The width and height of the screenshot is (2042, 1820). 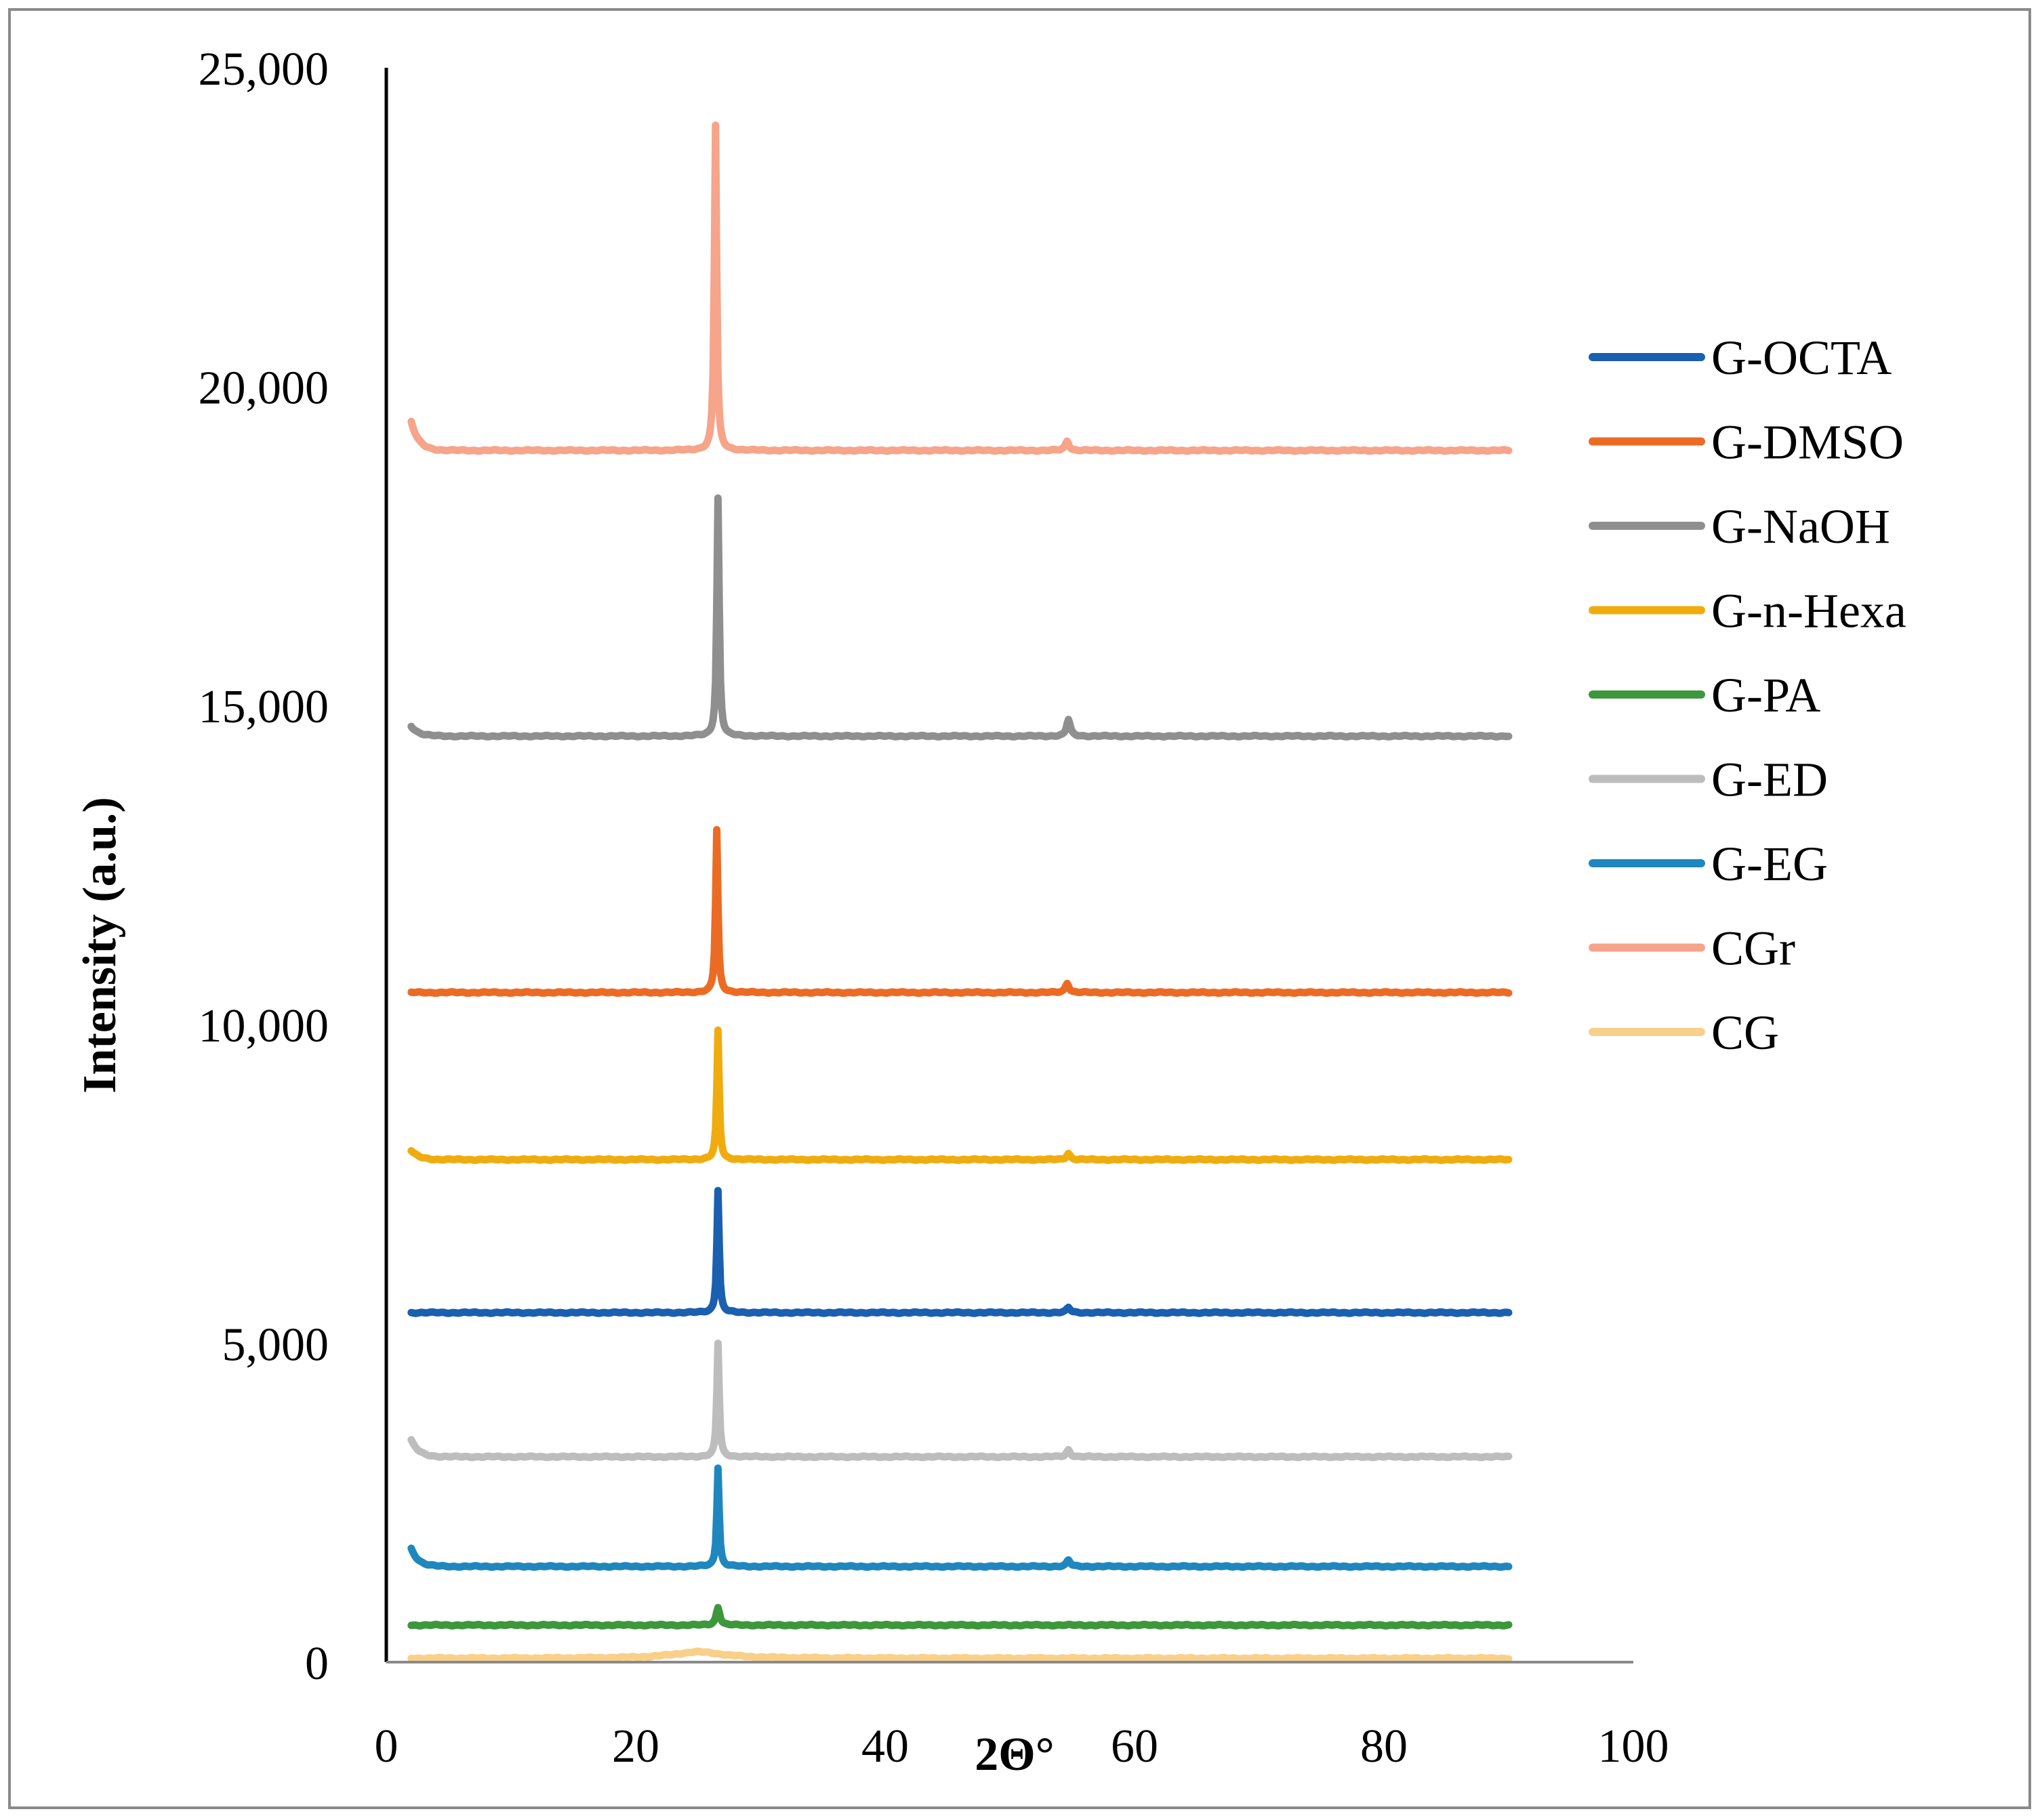 What do you see at coordinates (1769, 864) in the screenshot?
I see `legend-label: G-EG` at bounding box center [1769, 864].